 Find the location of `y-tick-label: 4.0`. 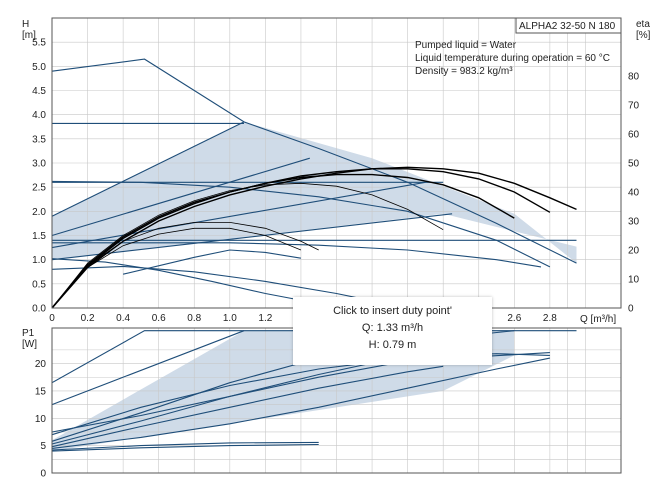

y-tick-label: 4.0 is located at coordinates (39, 115).